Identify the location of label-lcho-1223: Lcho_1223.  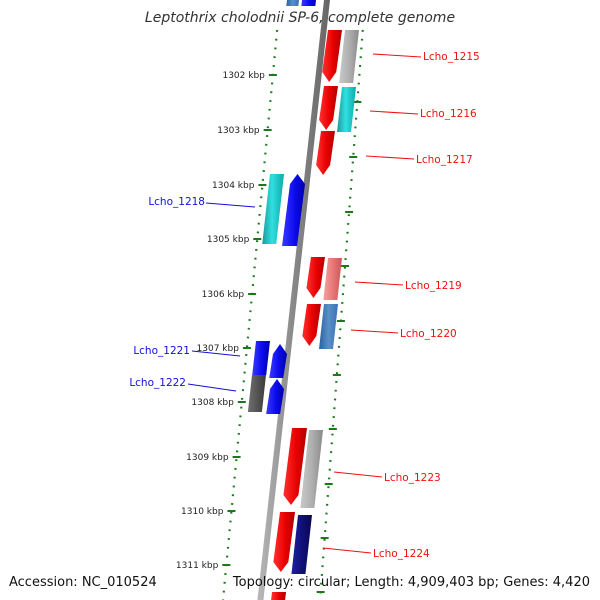
(412, 478).